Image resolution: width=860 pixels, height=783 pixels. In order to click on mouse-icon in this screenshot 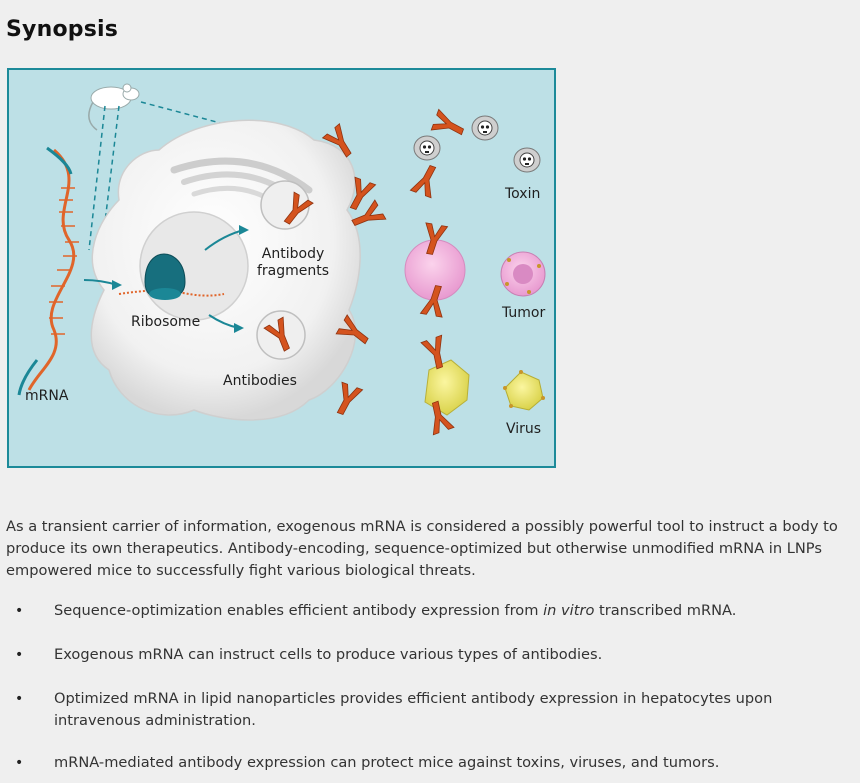, I will do `click(114, 107)`.